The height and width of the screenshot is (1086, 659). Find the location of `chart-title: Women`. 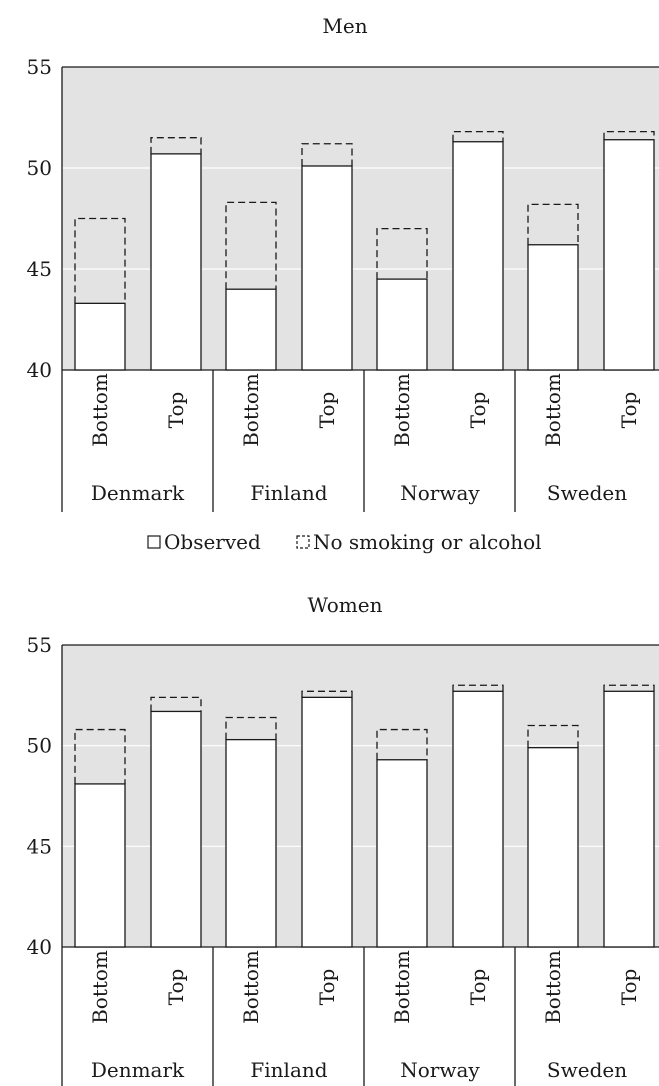

chart-title: Women is located at coordinates (345, 605).